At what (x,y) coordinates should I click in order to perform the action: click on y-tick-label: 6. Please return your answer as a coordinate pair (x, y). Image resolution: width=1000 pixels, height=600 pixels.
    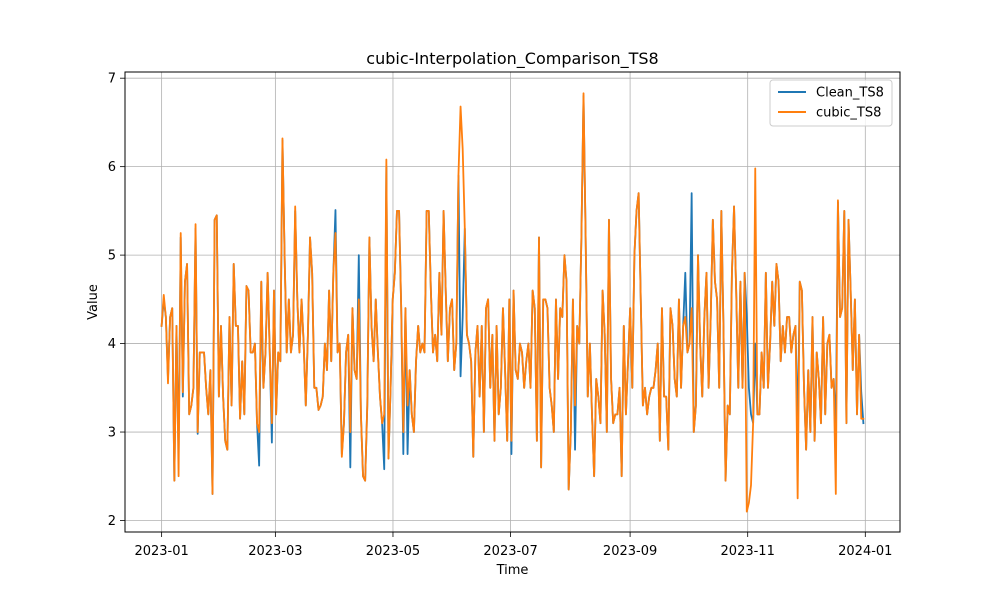
    Looking at the image, I should click on (112, 167).